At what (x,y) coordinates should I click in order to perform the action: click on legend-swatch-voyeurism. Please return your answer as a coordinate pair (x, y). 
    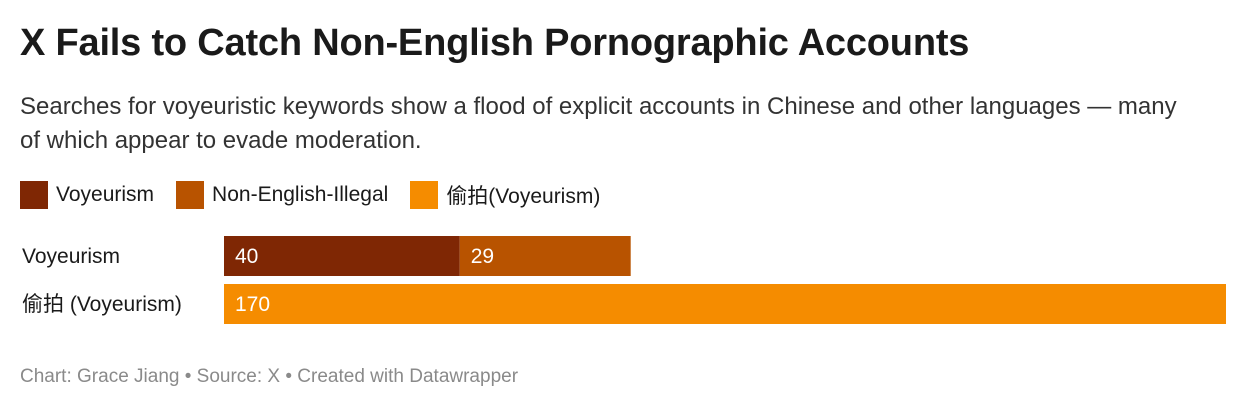
    Looking at the image, I should click on (34, 195).